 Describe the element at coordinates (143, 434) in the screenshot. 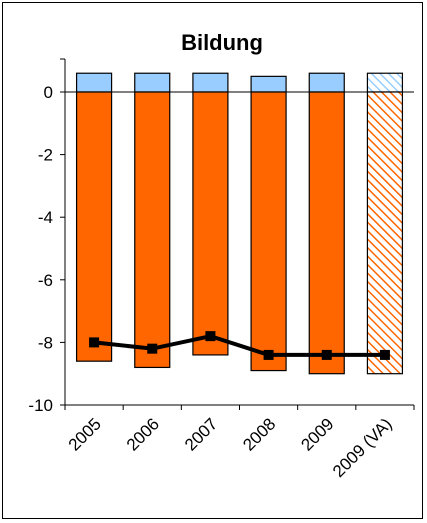

I see `x-tick-label: 2006` at that location.